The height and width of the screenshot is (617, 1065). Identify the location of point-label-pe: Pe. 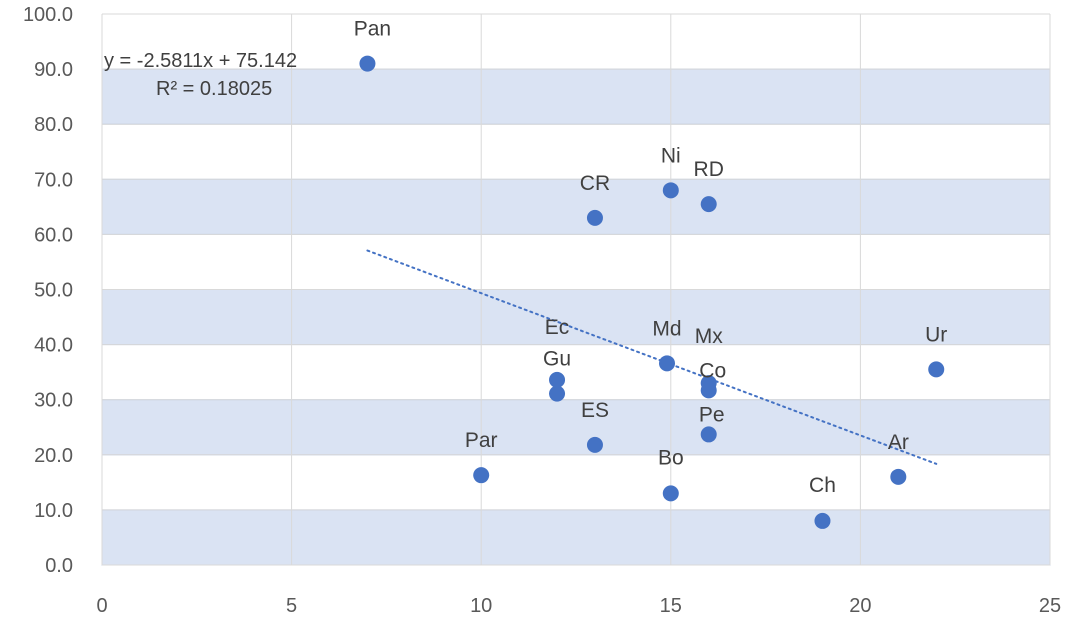
(712, 414).